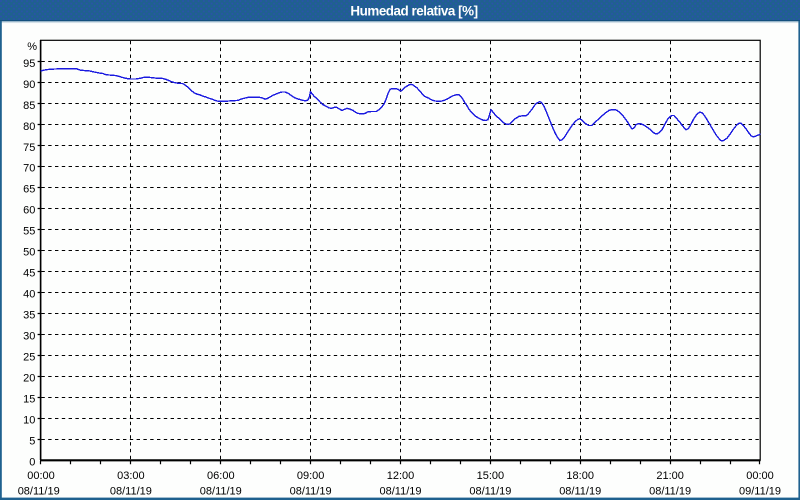 Image resolution: width=800 pixels, height=500 pixels. Describe the element at coordinates (29, 106) in the screenshot. I see `svg-text: 85` at that location.